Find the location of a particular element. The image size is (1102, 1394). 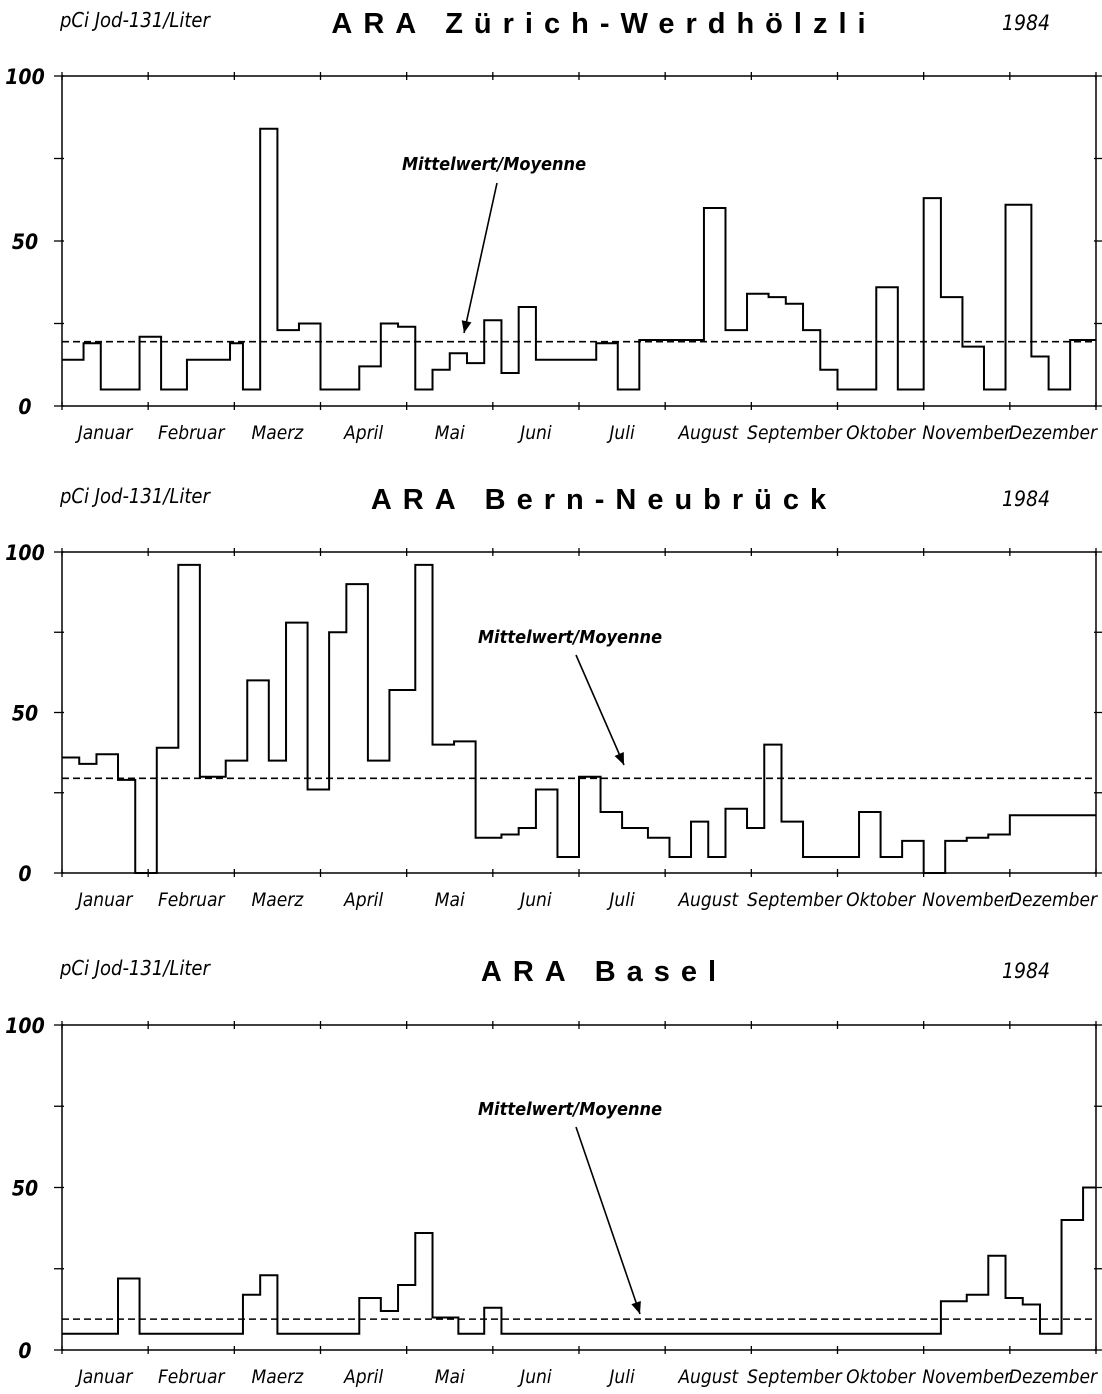

series-line is located at coordinates (579, 1260).